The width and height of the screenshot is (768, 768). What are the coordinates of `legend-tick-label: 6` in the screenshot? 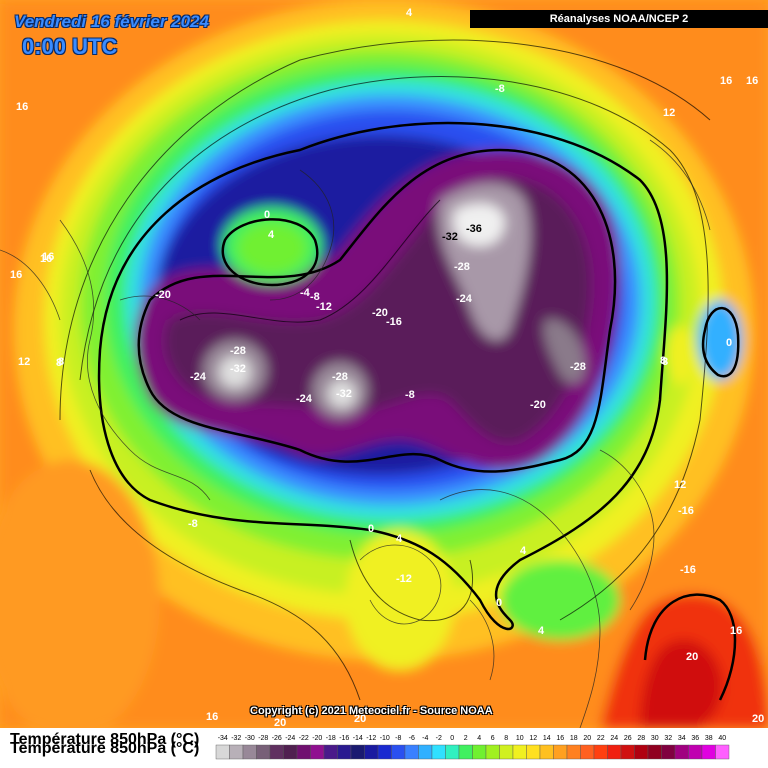 It's located at (493, 738).